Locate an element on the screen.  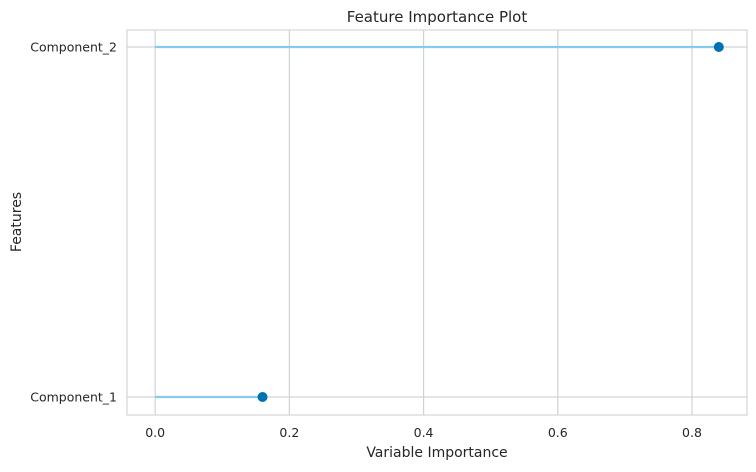
x-tick-label: 0.6 is located at coordinates (558, 432).